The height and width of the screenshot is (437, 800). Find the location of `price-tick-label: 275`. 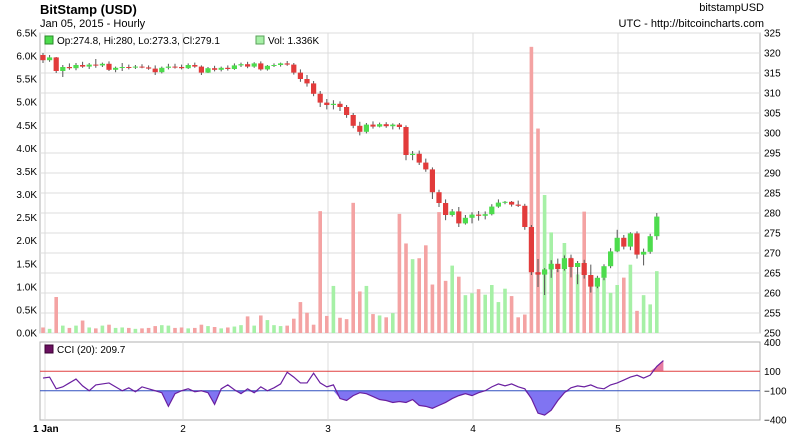

price-tick-label: 275 is located at coordinates (772, 234).